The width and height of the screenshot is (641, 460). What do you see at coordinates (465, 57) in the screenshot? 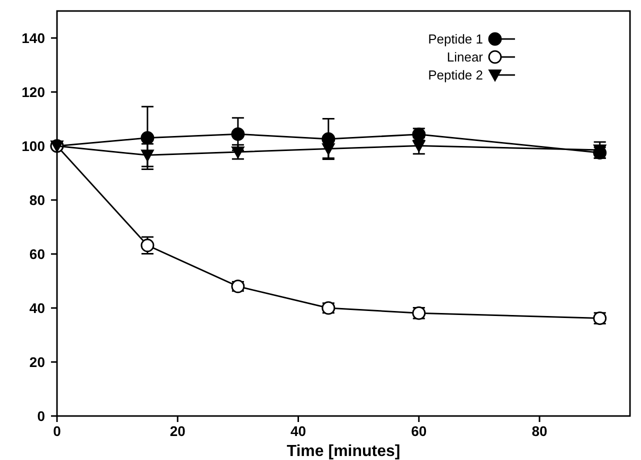
I see `legend-label: Linear` at bounding box center [465, 57].